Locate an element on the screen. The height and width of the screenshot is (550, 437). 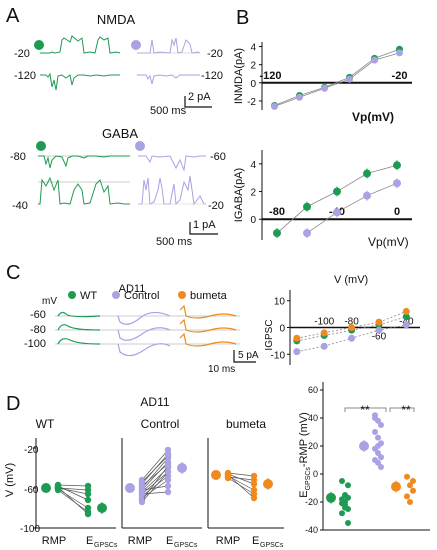
trace-vp-2: -80 is located at coordinates (38, 330).